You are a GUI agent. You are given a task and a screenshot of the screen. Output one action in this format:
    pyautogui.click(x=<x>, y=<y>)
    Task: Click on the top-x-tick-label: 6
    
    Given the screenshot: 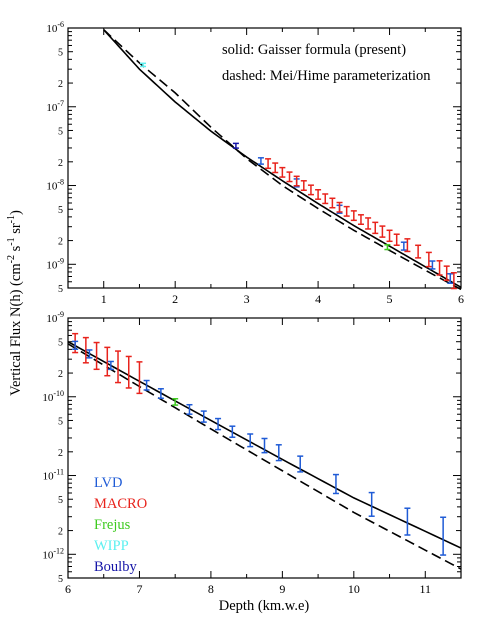 What is the action you would take?
    pyautogui.click(x=461, y=299)
    